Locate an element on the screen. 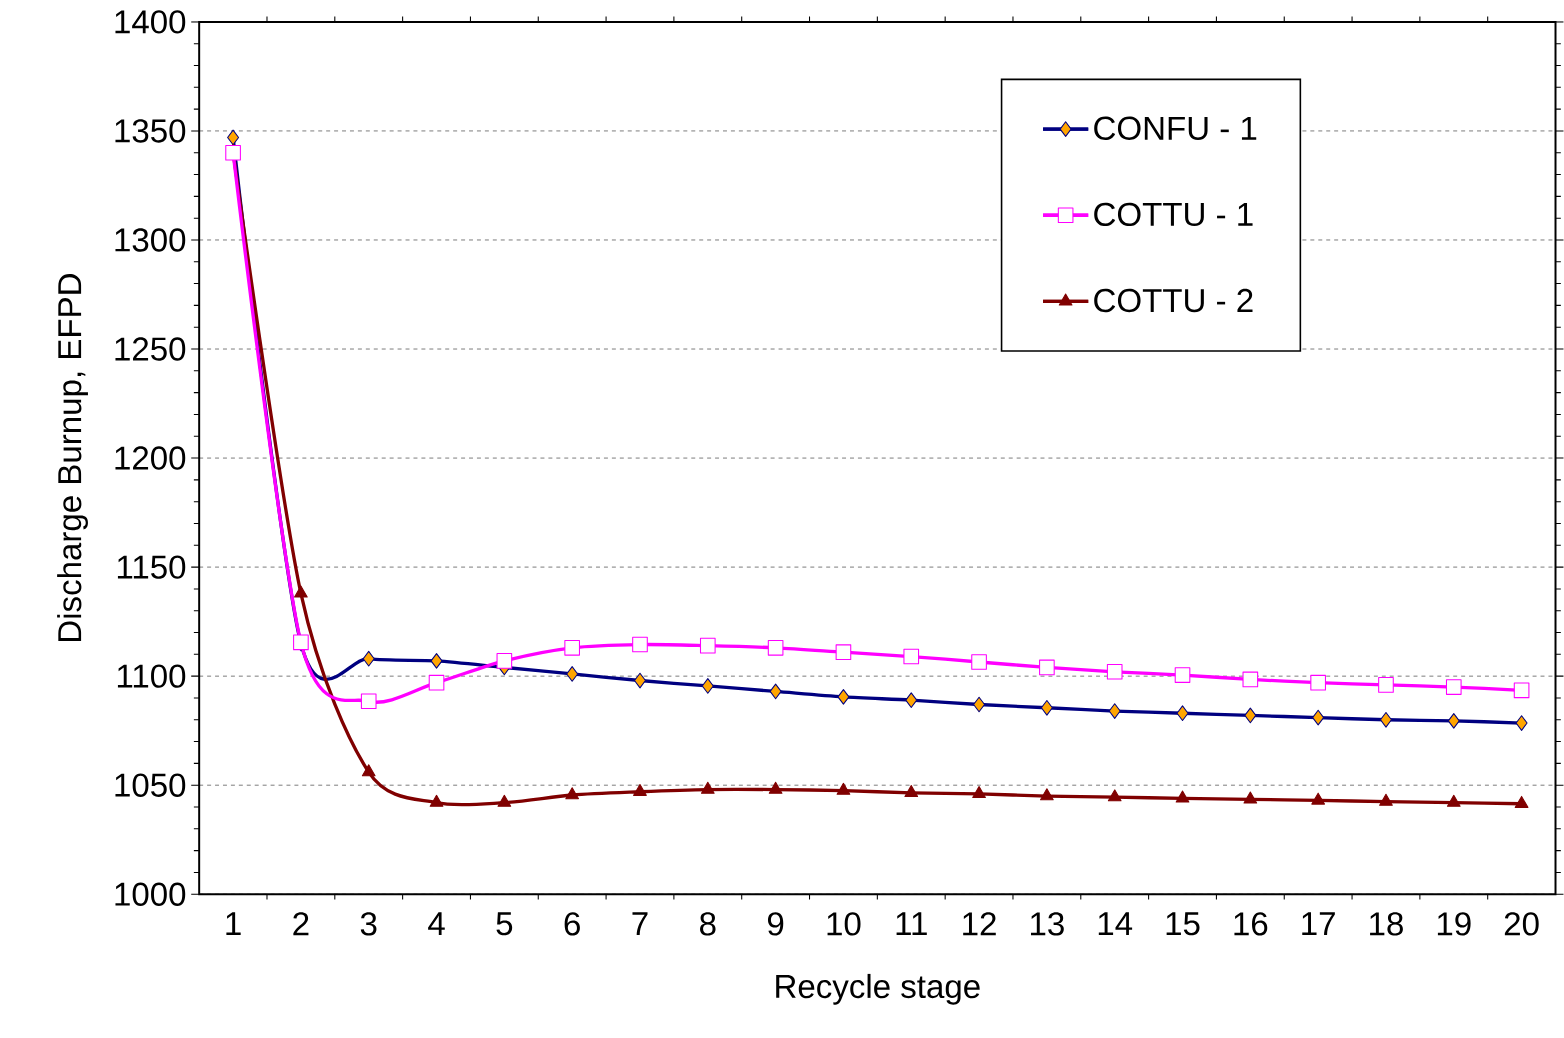 The width and height of the screenshot is (1564, 1038). x-tick-label: 19 is located at coordinates (1454, 924).